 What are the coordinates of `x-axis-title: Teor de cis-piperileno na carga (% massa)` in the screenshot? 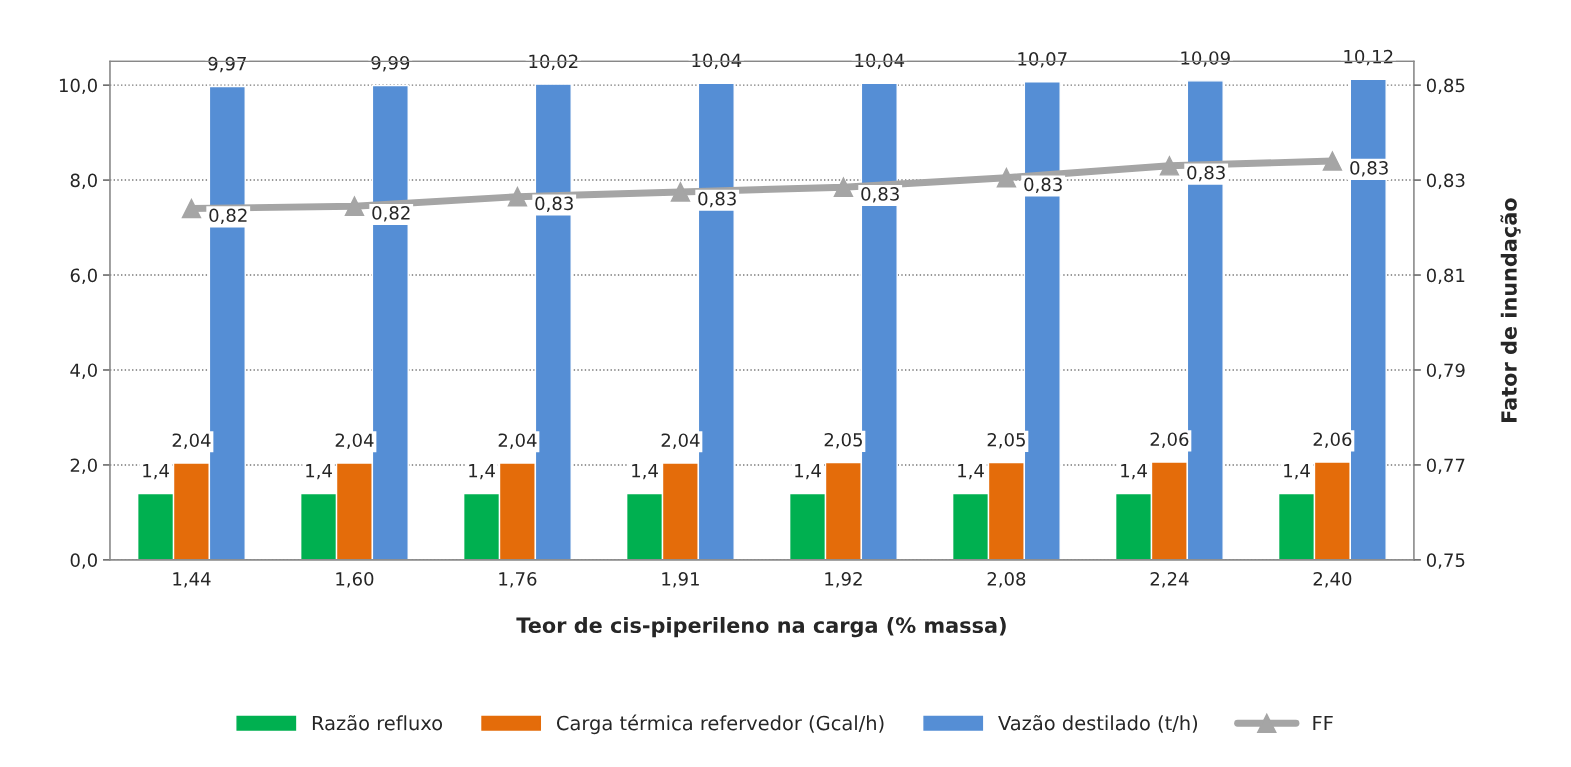 It's located at (761, 627).